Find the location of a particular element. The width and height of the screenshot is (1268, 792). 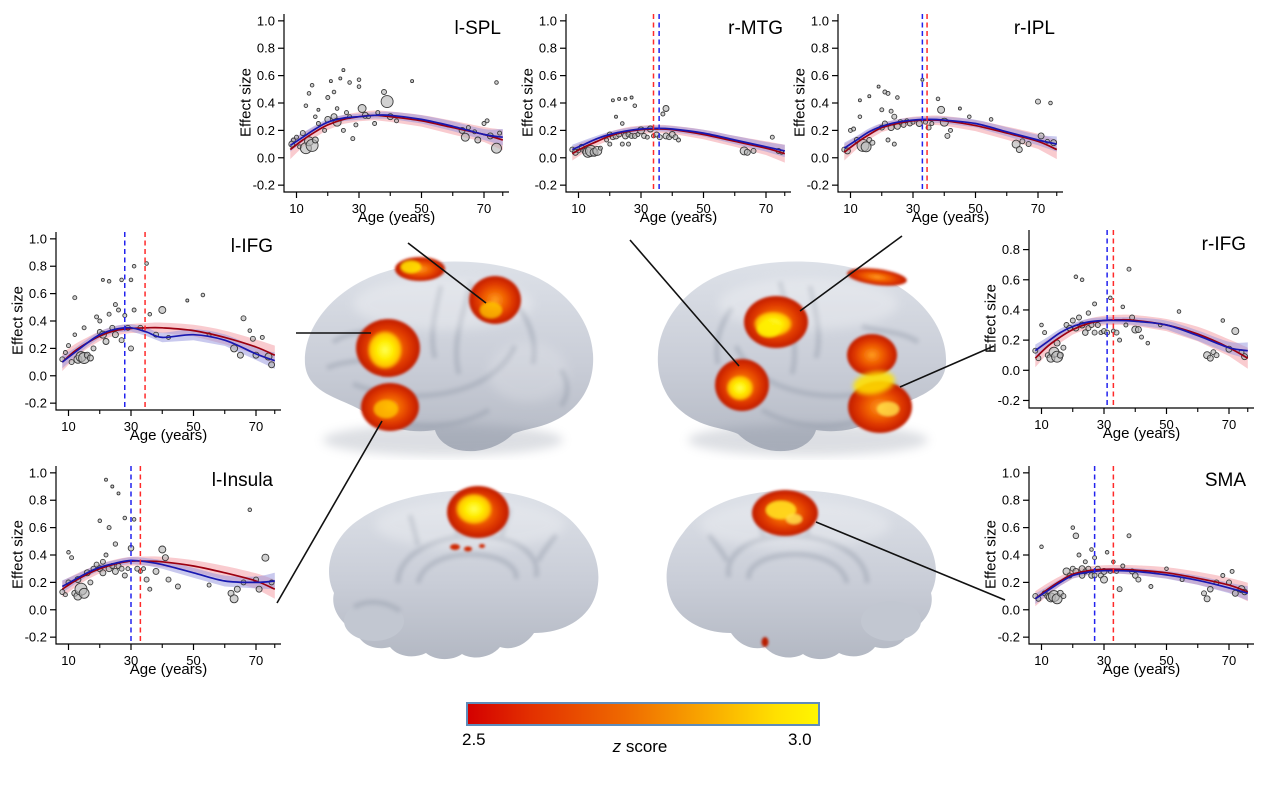

panel-title: SMA is located at coordinates (1225, 480).